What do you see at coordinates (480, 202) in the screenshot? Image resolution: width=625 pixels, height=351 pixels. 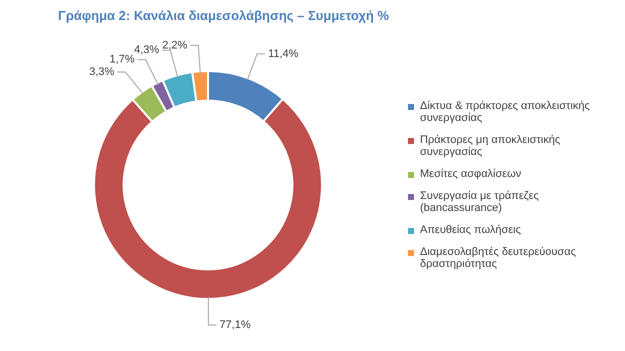 I see `legend-label: Συνεργασία με τράπεζες (bancassurance)` at bounding box center [480, 202].